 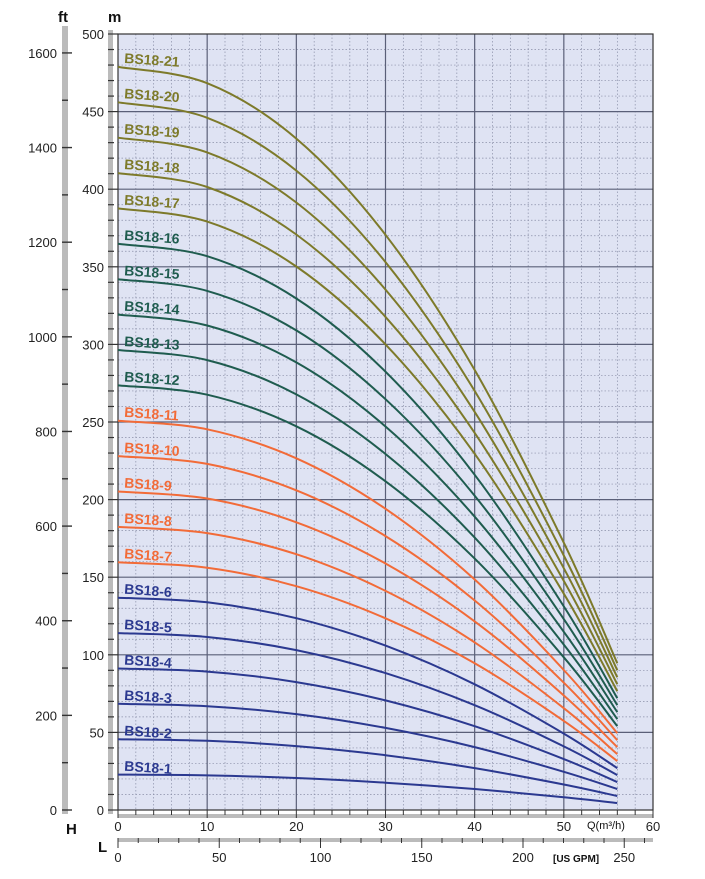 I want to click on gpm-axis-bar, so click(x=385, y=840).